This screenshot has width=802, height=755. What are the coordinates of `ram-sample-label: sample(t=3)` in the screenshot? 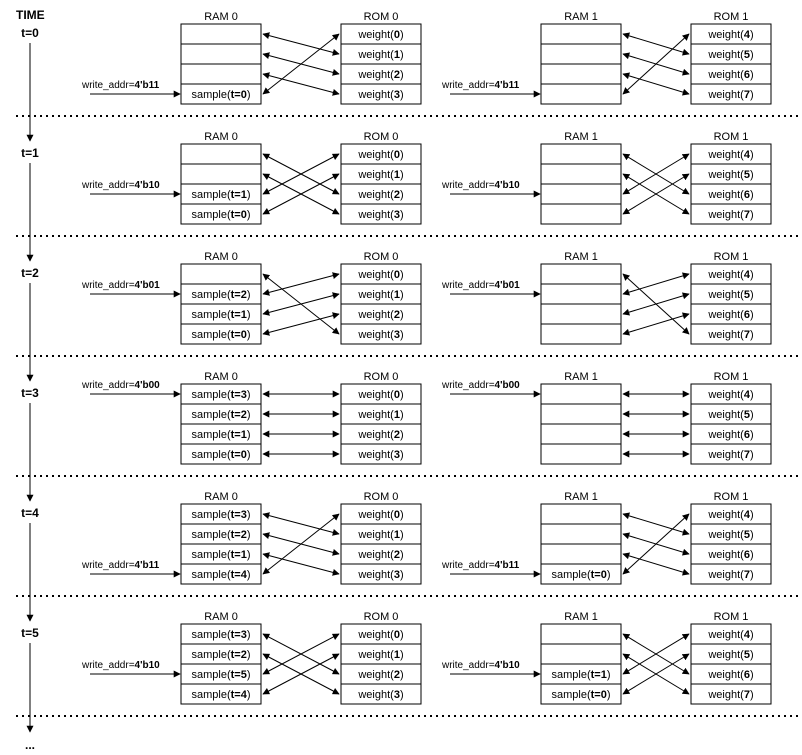 It's located at (220, 515).